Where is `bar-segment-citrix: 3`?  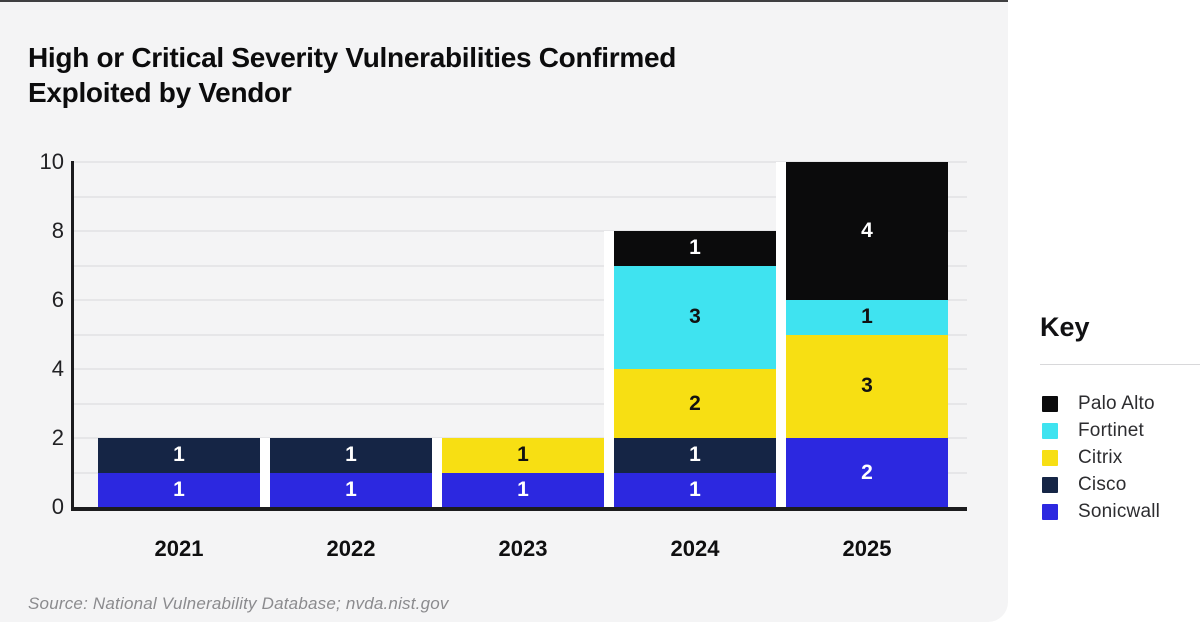
bar-segment-citrix: 3 is located at coordinates (867, 386).